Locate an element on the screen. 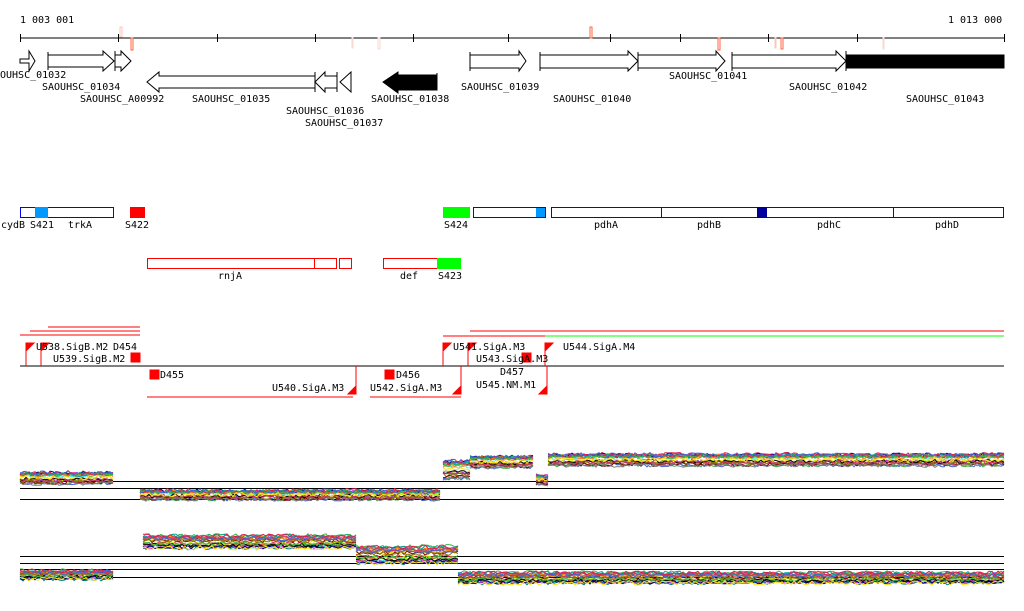 The image size is (1024, 611). gene-SAOUHSC_01041: SAOUHSC_01041 is located at coordinates (692, 65).